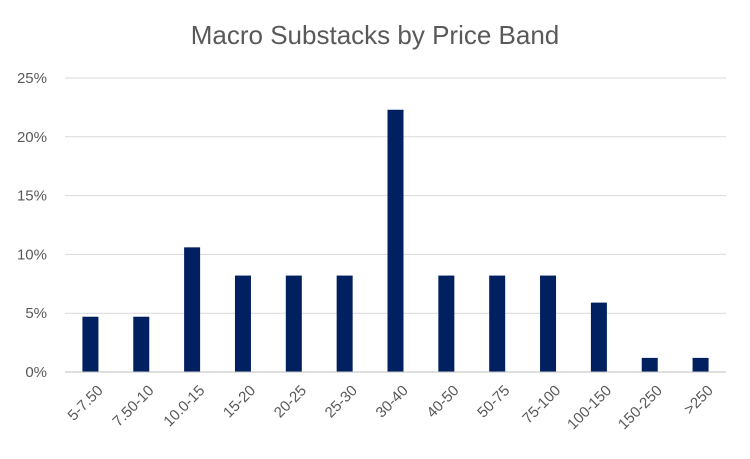  I want to click on x-tick-label: 10.0-15, so click(184, 406).